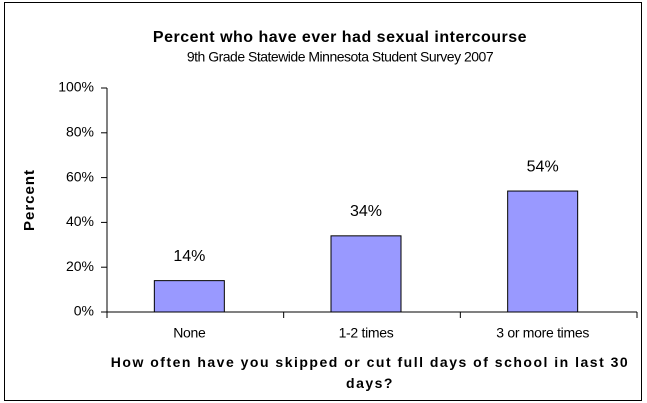  What do you see at coordinates (84, 311) in the screenshot?
I see `y-tick-label: 0%` at bounding box center [84, 311].